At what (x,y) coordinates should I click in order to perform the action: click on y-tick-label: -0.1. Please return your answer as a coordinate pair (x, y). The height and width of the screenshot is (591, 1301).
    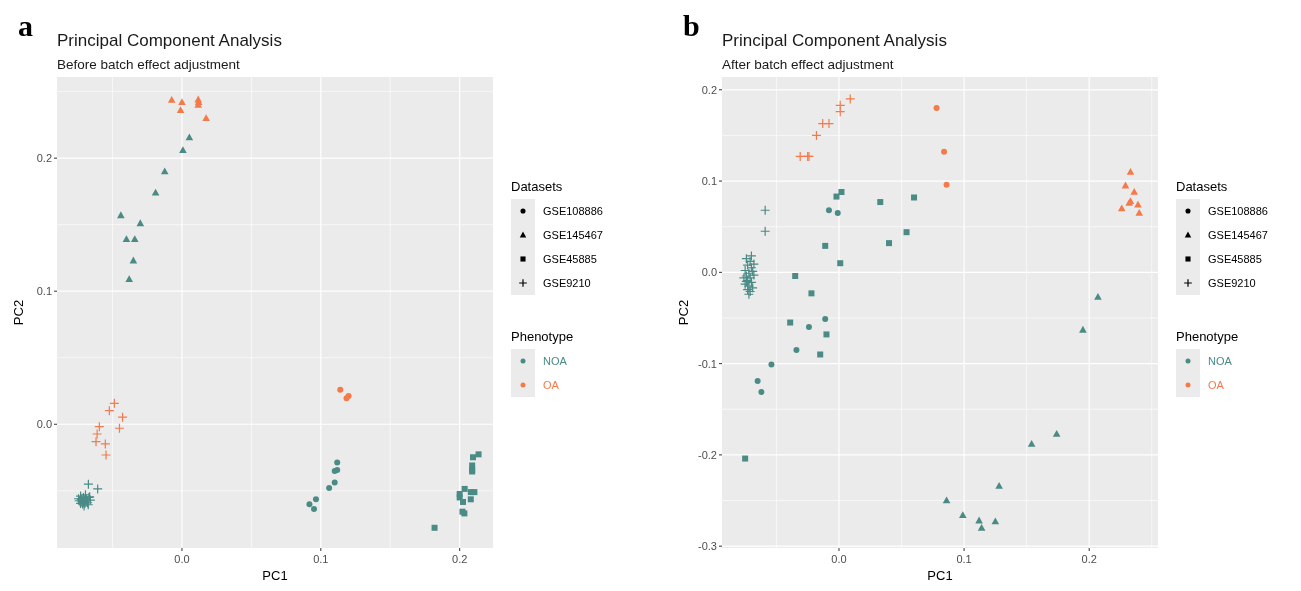
    Looking at the image, I should click on (707, 363).